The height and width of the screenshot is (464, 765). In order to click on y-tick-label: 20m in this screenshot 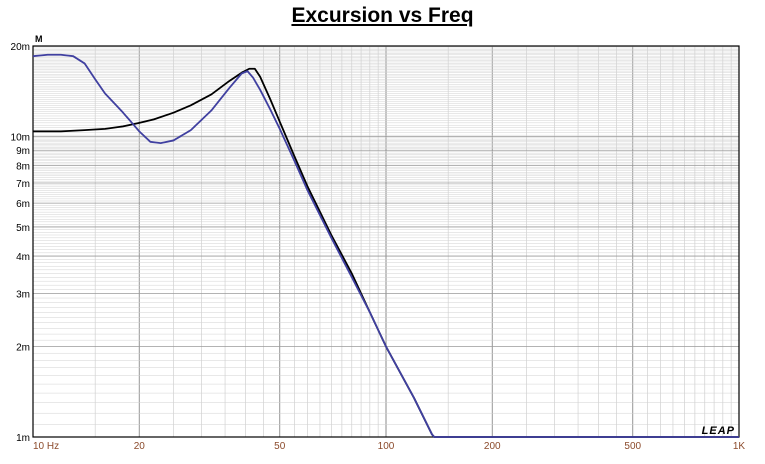, I will do `click(20, 47)`.